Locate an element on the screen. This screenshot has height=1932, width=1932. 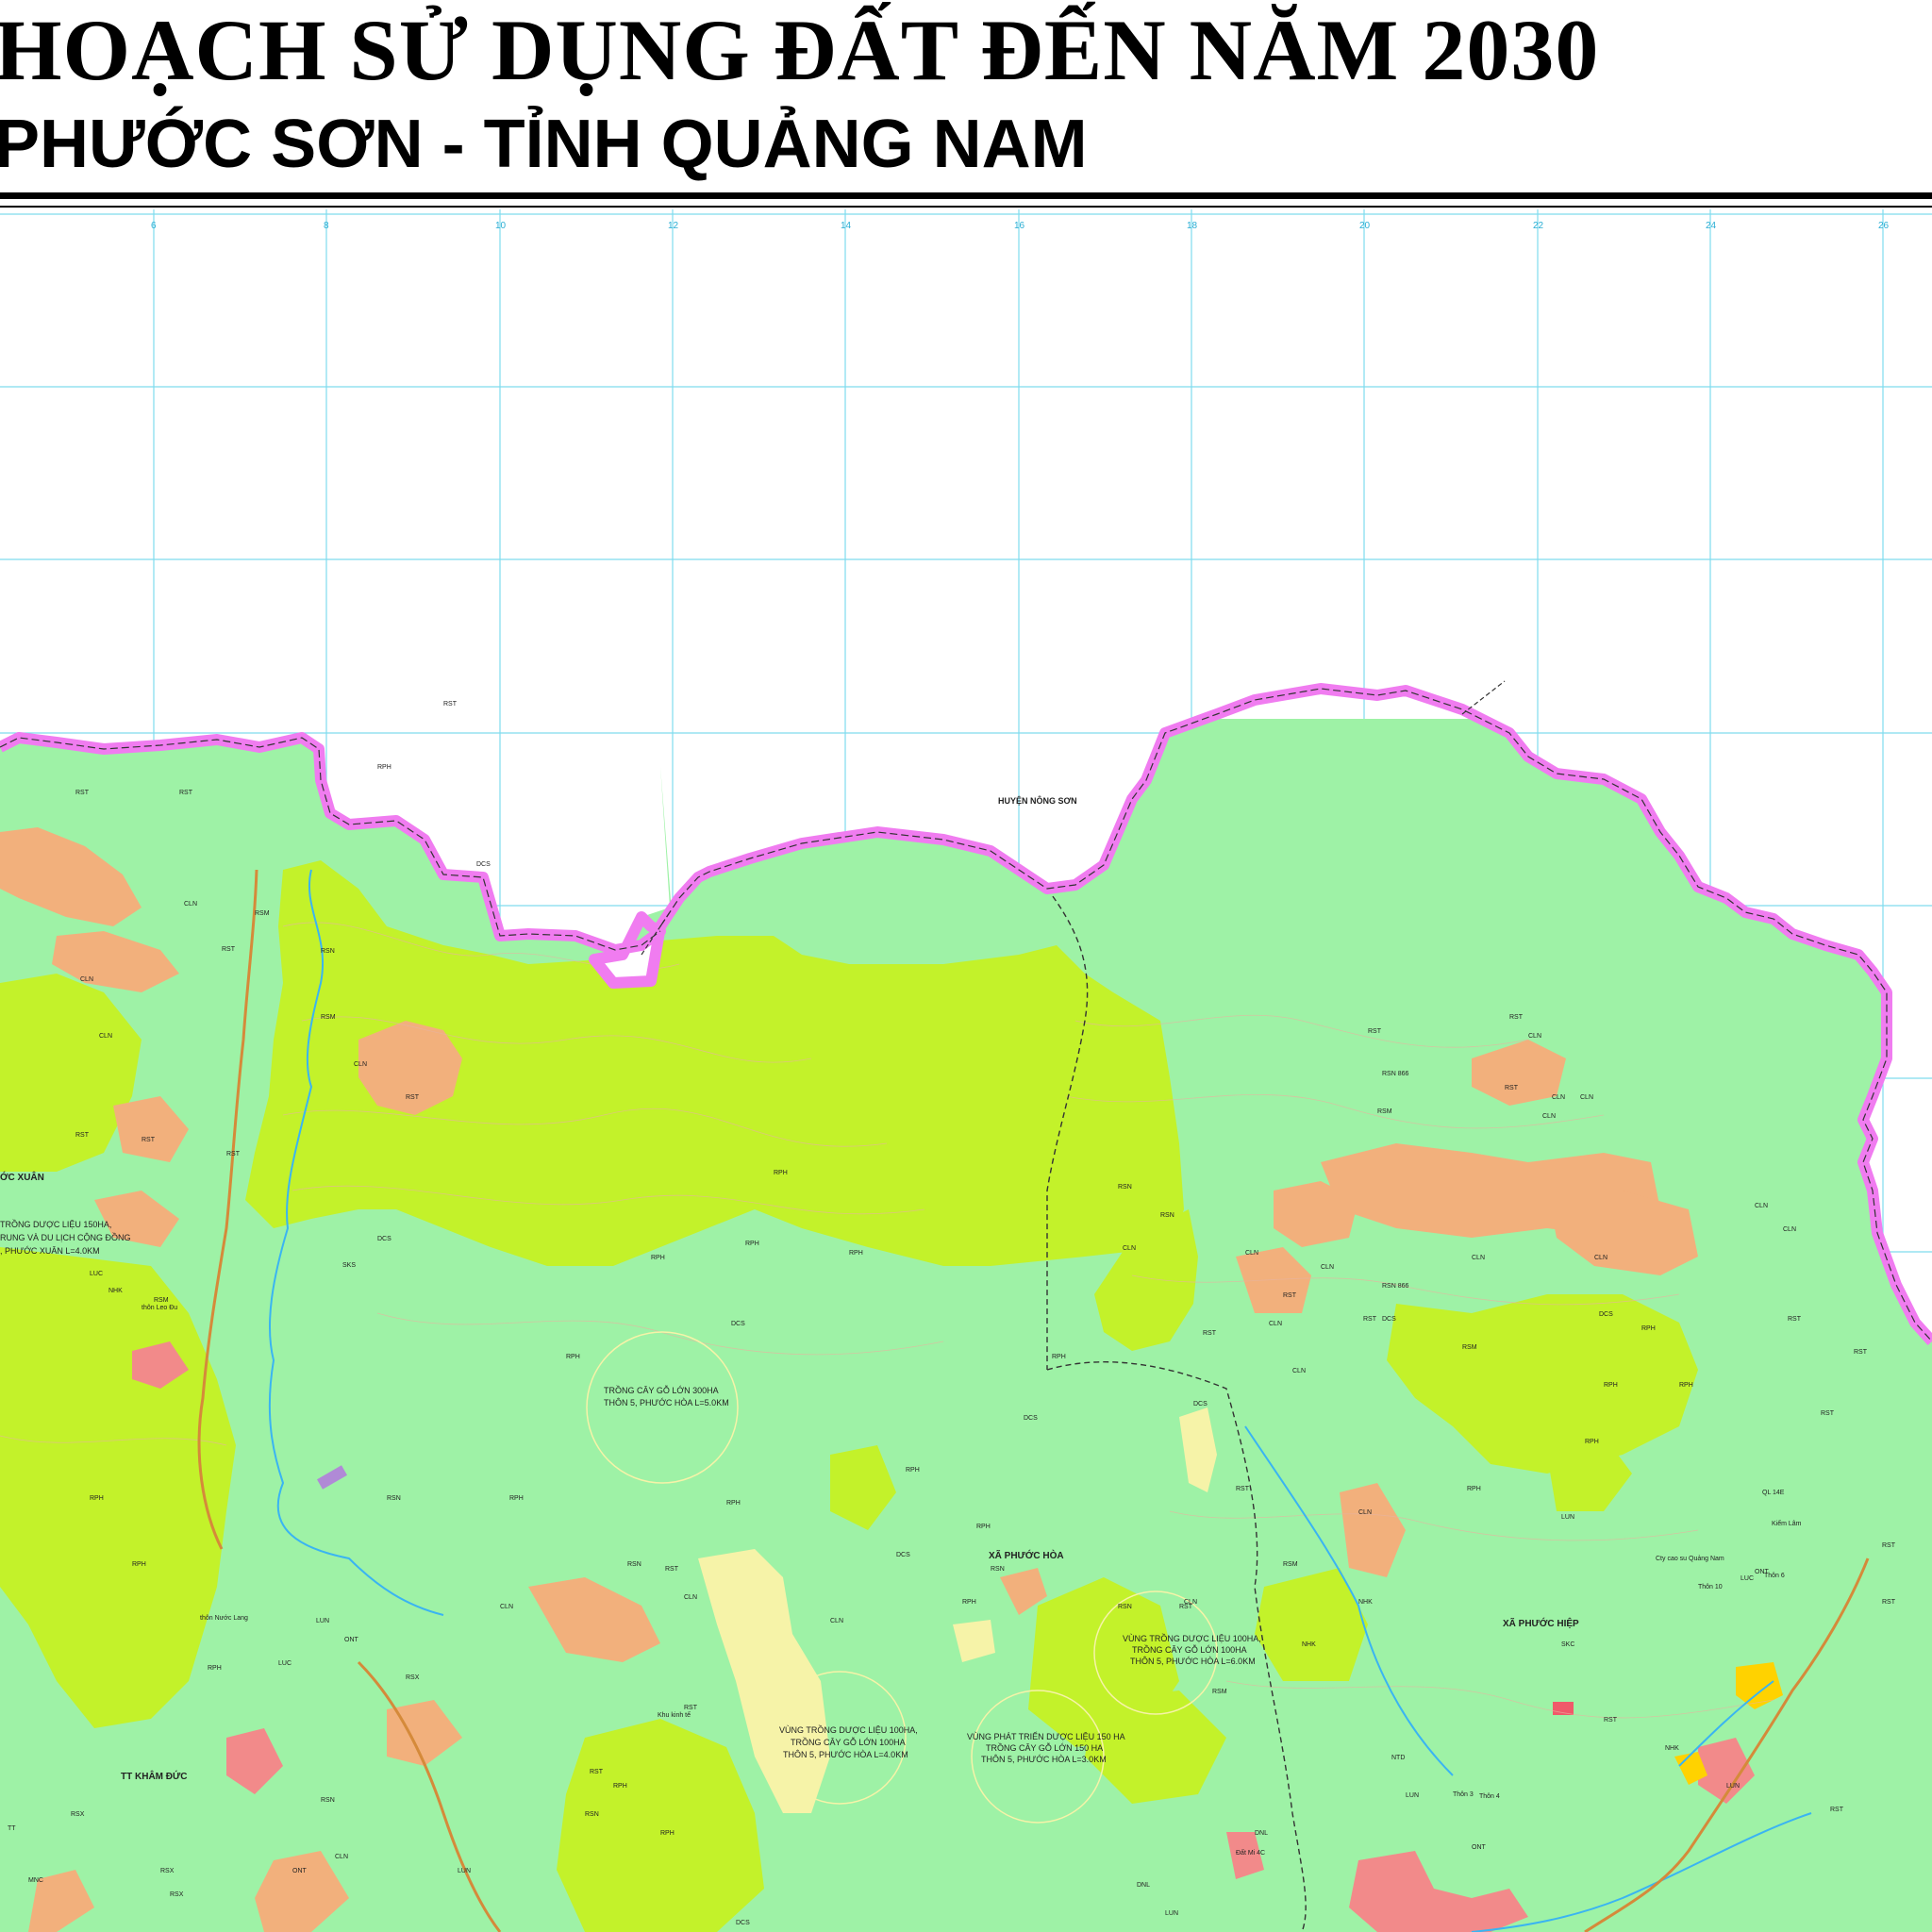
grid-number: 16 is located at coordinates (1020, 226).